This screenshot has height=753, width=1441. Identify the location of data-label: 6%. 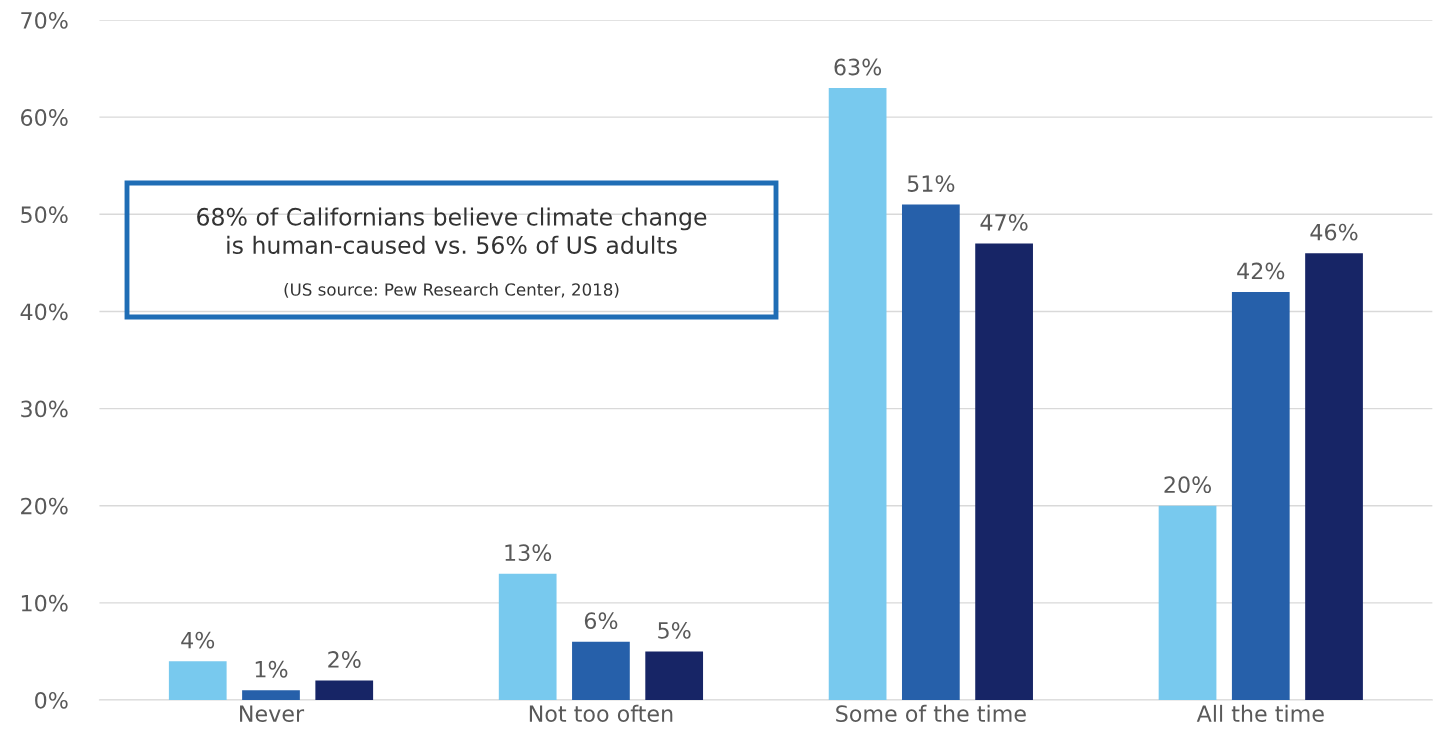
(601, 621).